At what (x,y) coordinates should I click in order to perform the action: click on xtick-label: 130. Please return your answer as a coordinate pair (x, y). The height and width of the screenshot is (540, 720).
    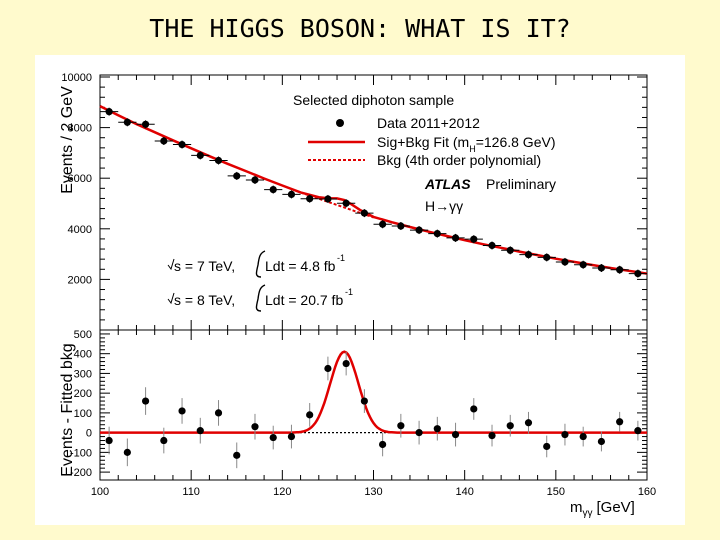
    Looking at the image, I should click on (373, 492).